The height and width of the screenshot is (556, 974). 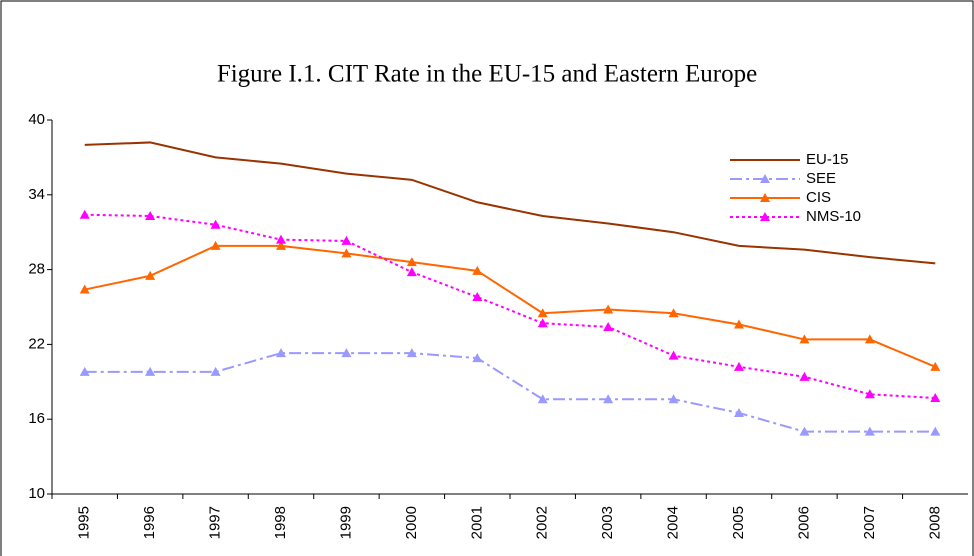 I want to click on legend-label: NMS-10, so click(x=833, y=216).